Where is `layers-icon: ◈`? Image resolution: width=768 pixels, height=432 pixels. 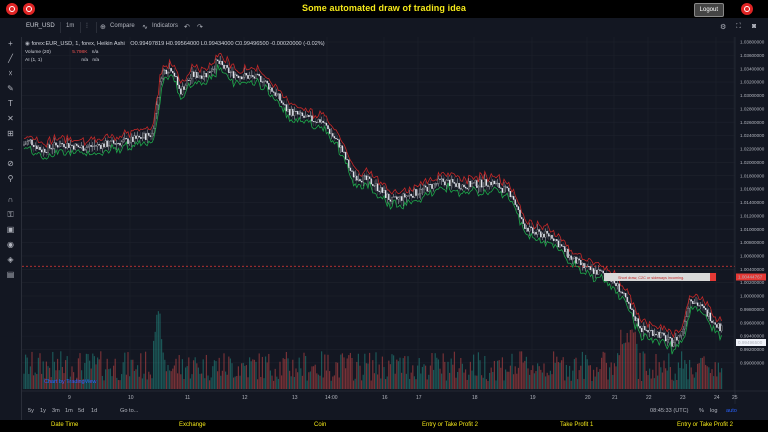 layers-icon: ◈ is located at coordinates (10, 259).